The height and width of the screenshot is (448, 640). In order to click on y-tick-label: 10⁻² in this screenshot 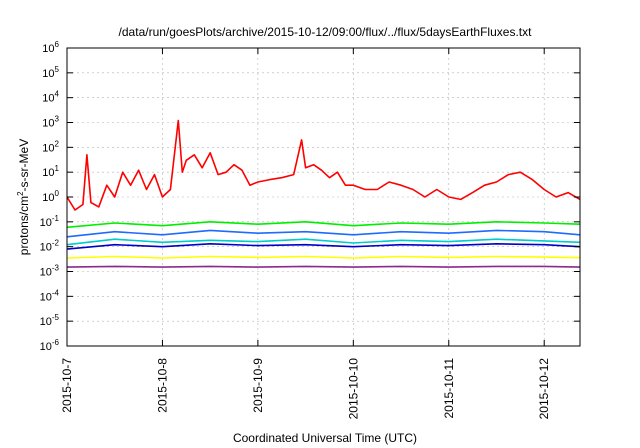, I will do `click(50, 246)`.